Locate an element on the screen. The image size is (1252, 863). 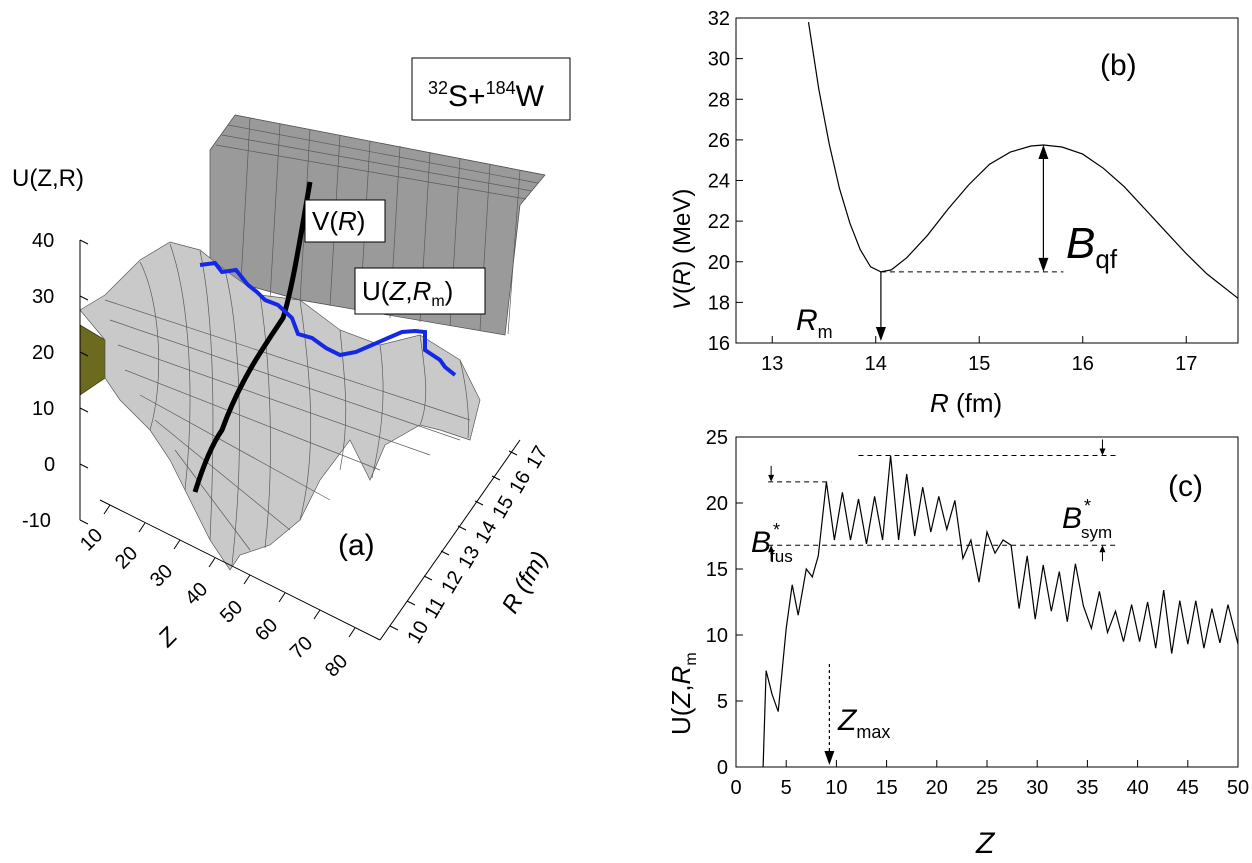
a-r-tick-label: 12 is located at coordinates (452, 582).